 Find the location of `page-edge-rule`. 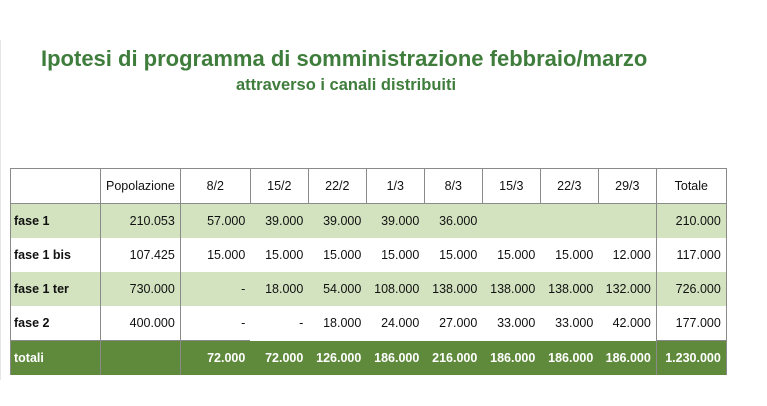

page-edge-rule is located at coordinates (0, 210).